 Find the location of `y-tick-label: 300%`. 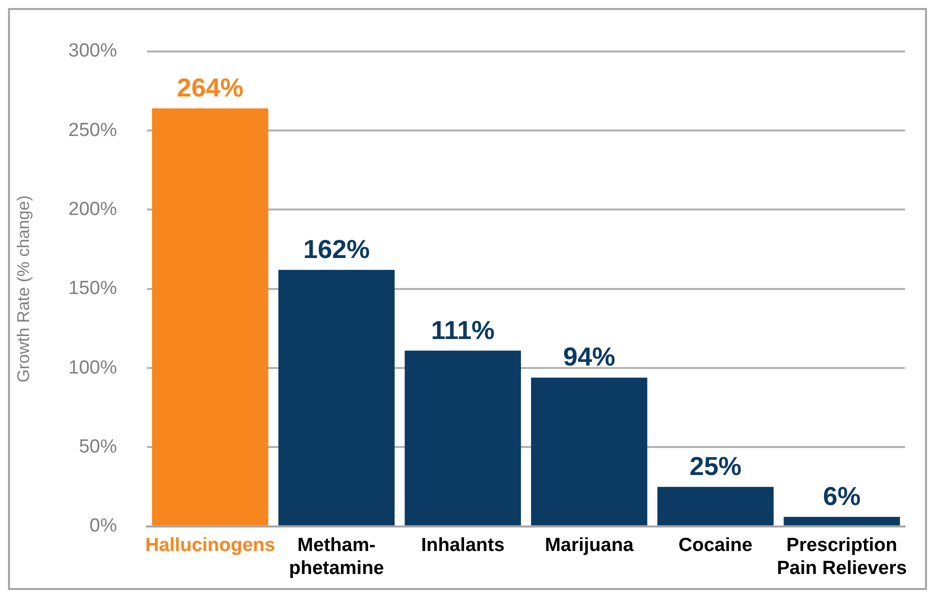

y-tick-label: 300% is located at coordinates (93, 51).